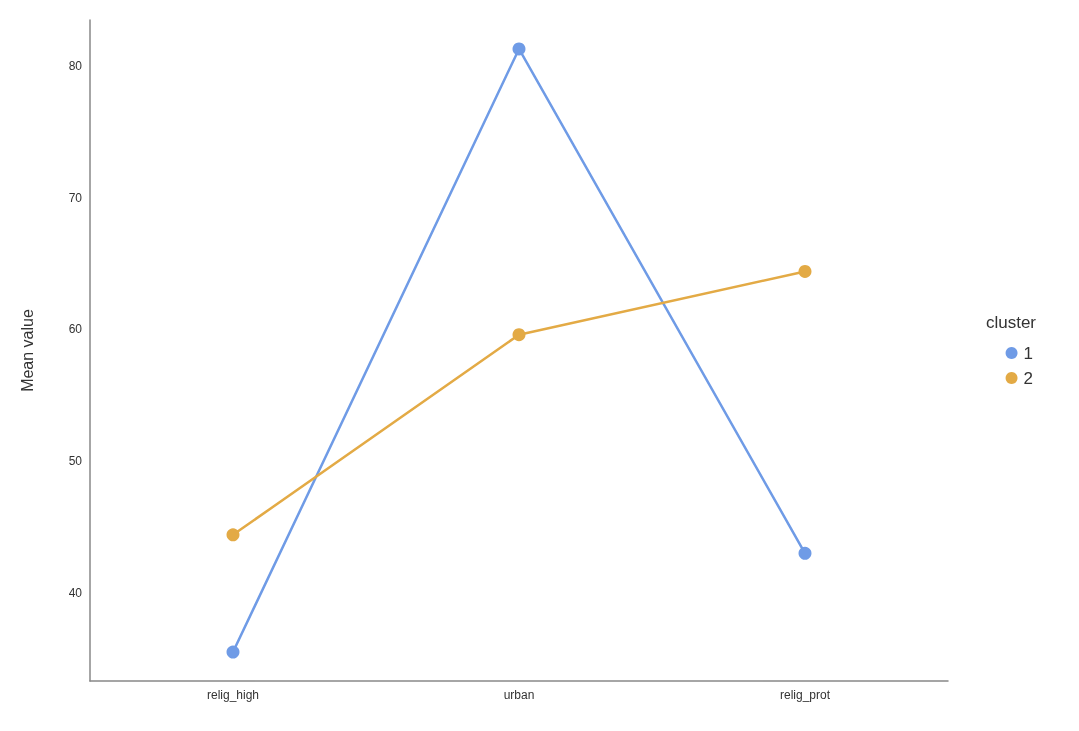  I want to click on y-tick-label: 40, so click(75, 592).